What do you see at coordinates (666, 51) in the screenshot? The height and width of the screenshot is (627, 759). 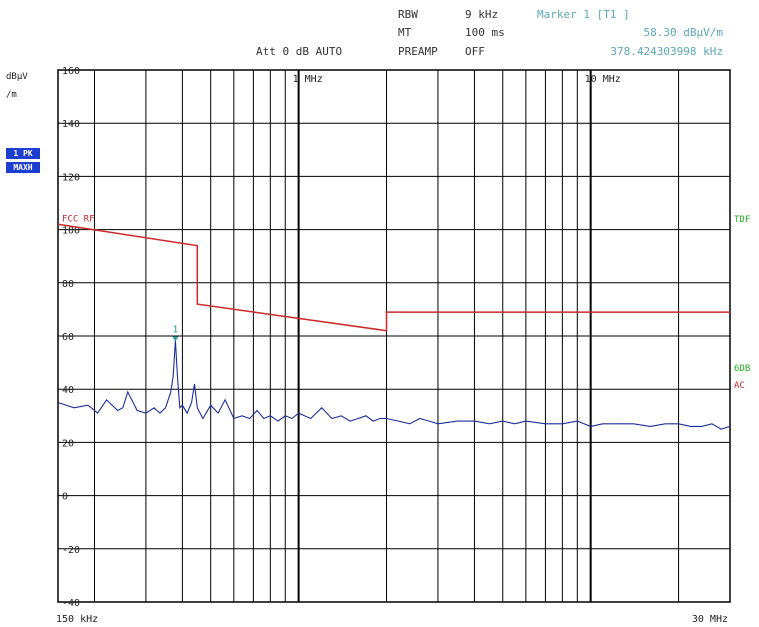 I see `marker-frequency: 378.424303998 kHz` at bounding box center [666, 51].